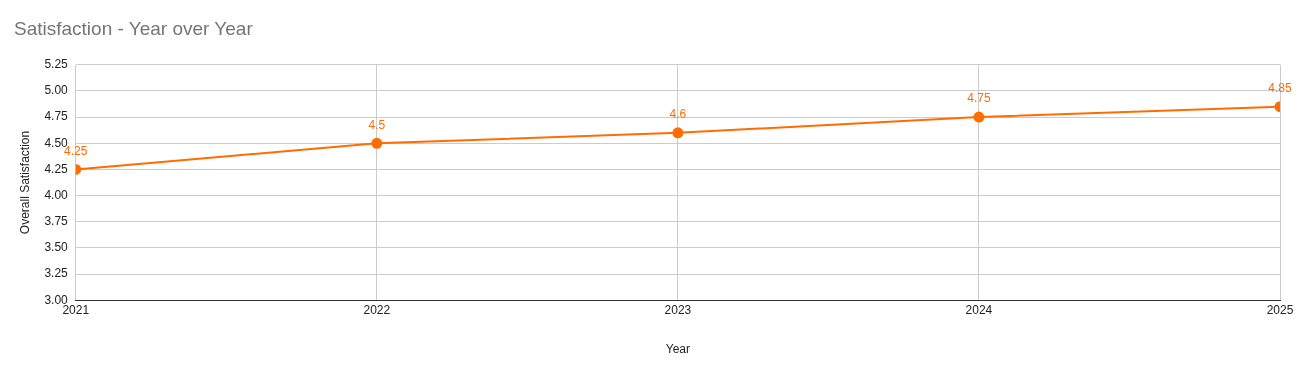  What do you see at coordinates (678, 309) in the screenshot?
I see `x-tick-label: 2023` at bounding box center [678, 309].